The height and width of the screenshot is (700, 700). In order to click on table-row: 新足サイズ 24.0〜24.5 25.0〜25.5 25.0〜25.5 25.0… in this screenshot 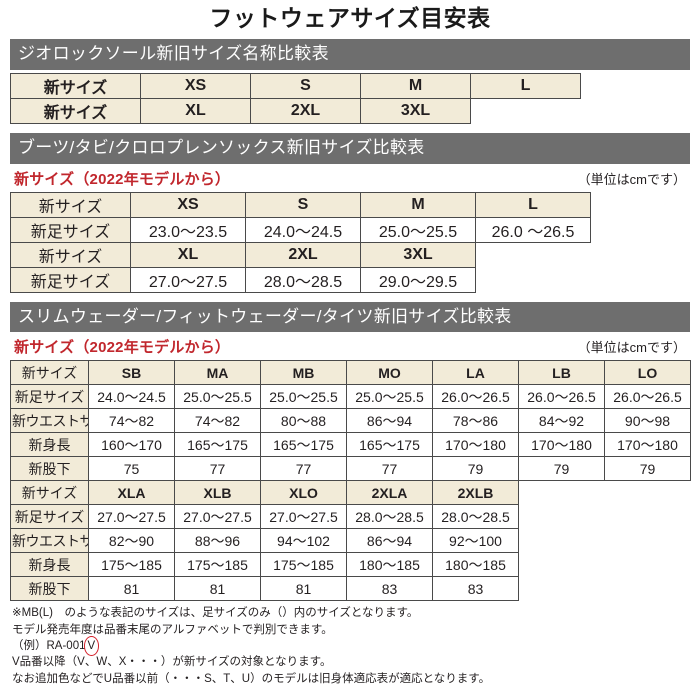, I will do `click(350, 397)`.